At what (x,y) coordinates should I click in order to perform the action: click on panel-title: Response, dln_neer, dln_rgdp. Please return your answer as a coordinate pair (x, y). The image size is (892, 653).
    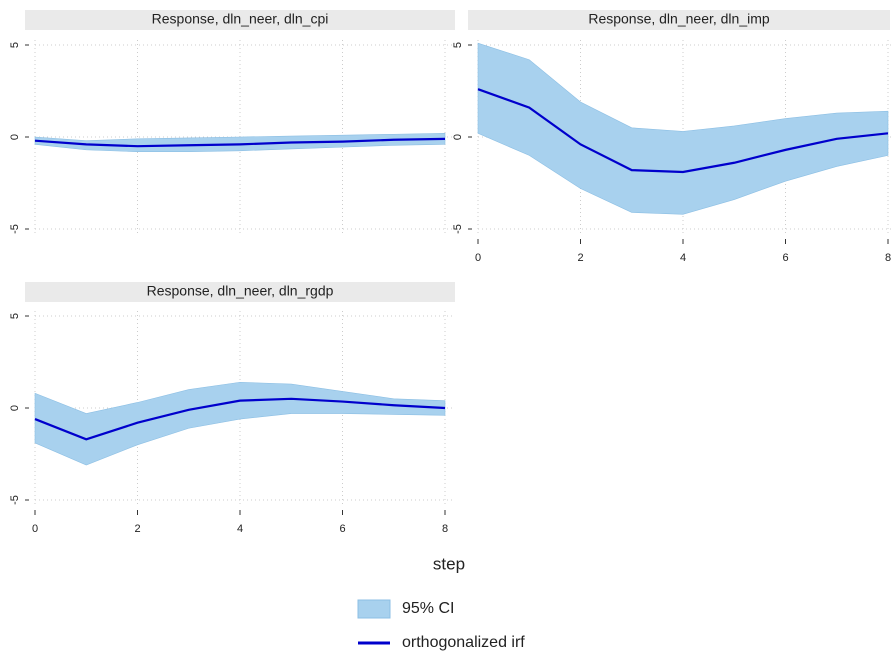
    Looking at the image, I should click on (240, 291).